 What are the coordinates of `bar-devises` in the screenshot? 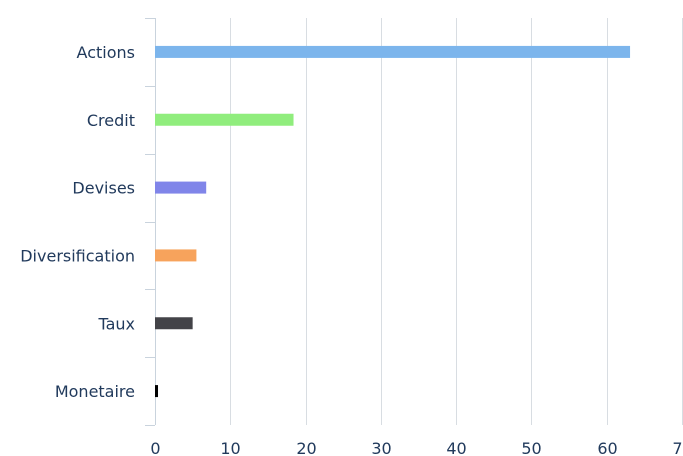 It's located at (181, 187).